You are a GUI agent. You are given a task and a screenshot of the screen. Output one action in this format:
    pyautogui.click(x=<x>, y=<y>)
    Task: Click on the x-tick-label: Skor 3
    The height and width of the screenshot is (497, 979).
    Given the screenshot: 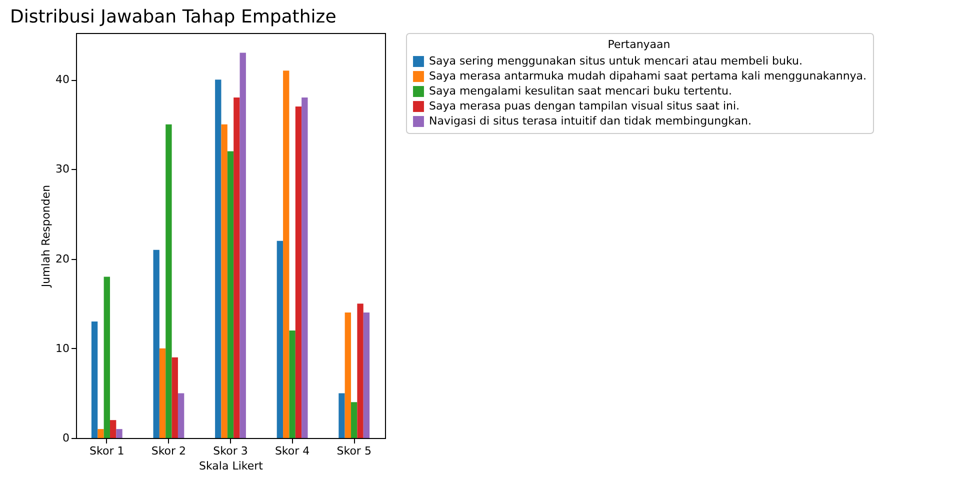 What is the action you would take?
    pyautogui.click(x=230, y=451)
    